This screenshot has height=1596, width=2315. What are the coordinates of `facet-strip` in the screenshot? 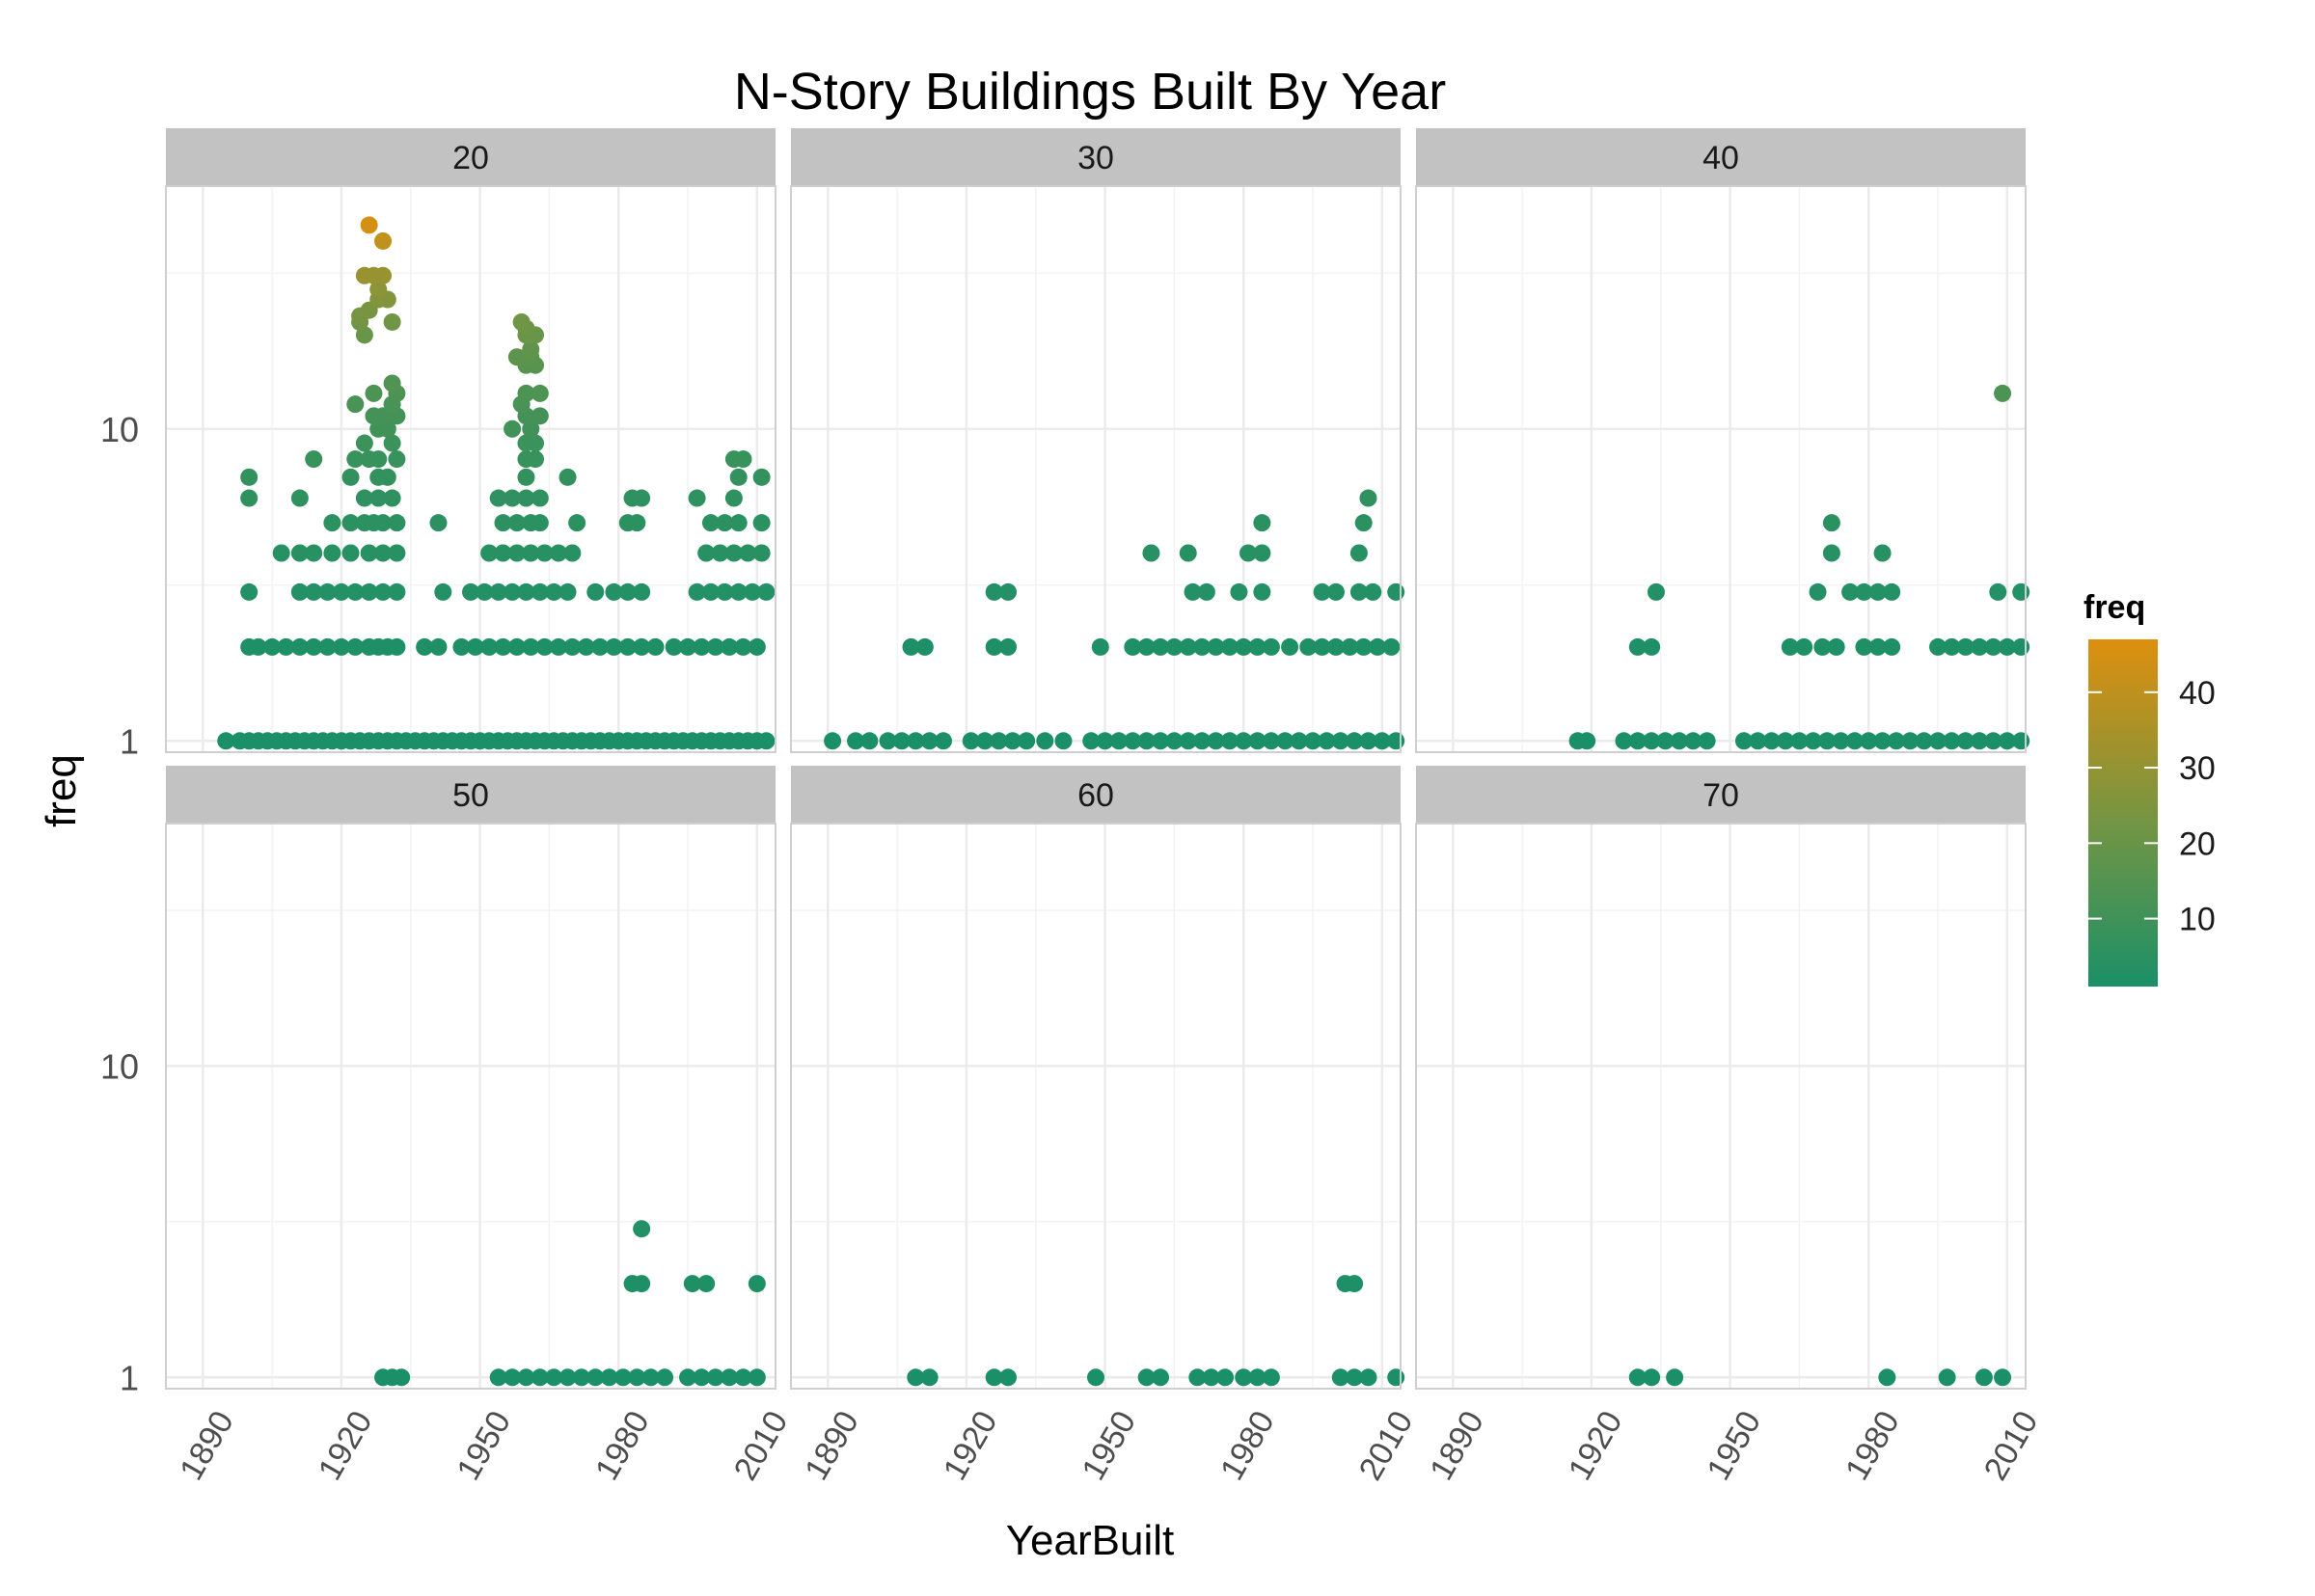 It's located at (1096, 795).